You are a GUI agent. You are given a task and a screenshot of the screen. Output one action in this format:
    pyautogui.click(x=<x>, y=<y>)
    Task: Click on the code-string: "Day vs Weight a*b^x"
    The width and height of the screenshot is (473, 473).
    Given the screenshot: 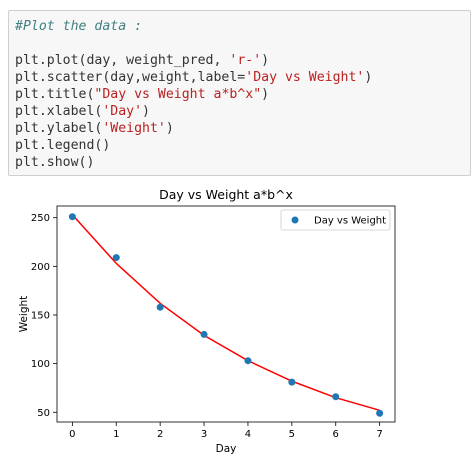 What is the action you would take?
    pyautogui.click(x=178, y=94)
    